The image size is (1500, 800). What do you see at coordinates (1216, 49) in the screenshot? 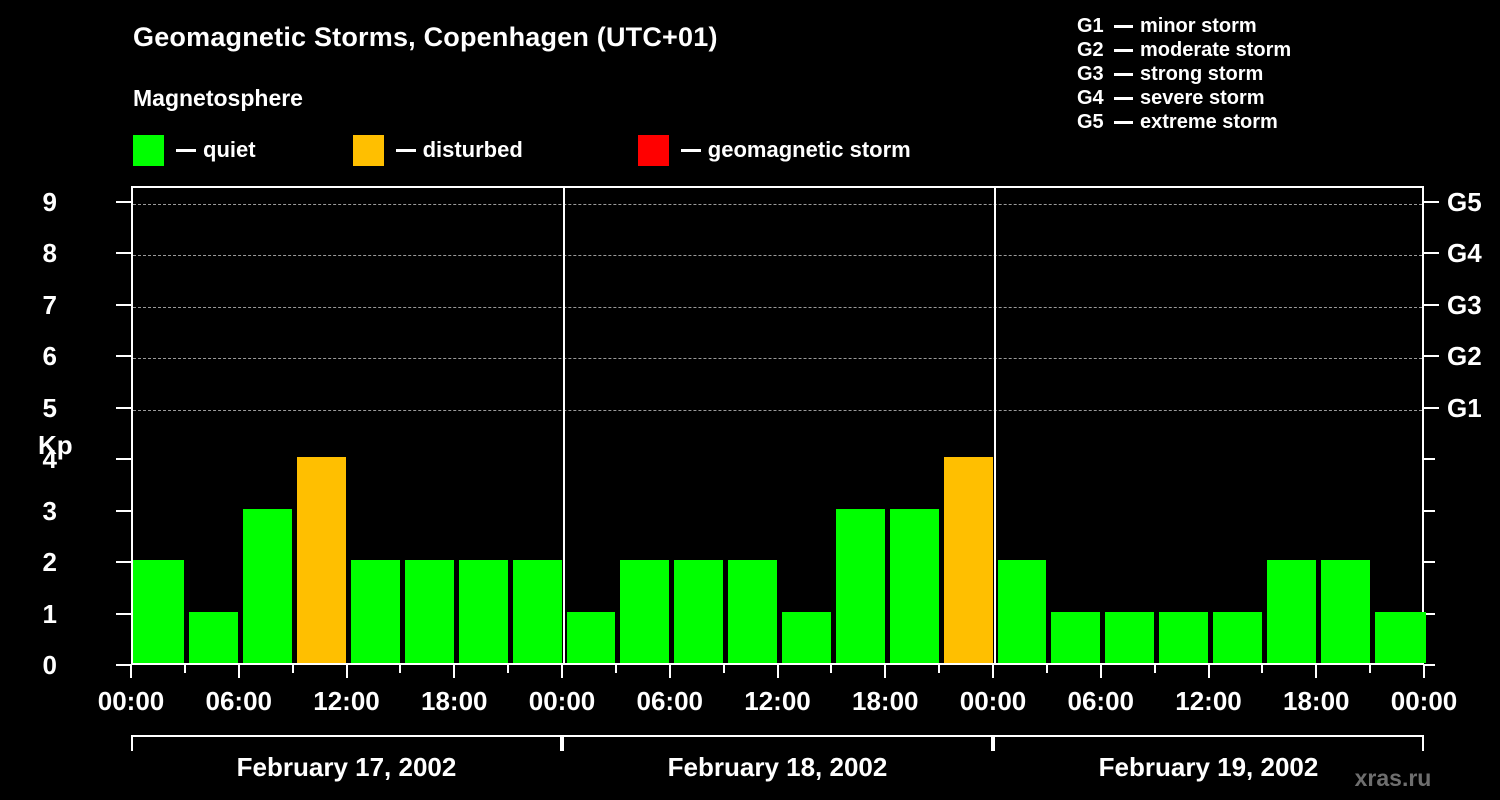
I see `g-scale-description: moderate storm` at bounding box center [1216, 49].